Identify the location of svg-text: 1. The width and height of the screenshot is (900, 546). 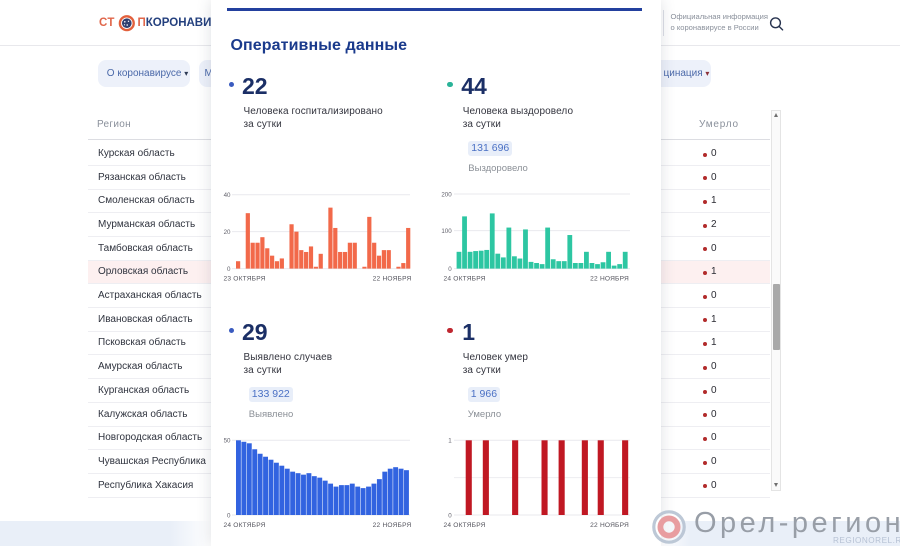
(450, 441).